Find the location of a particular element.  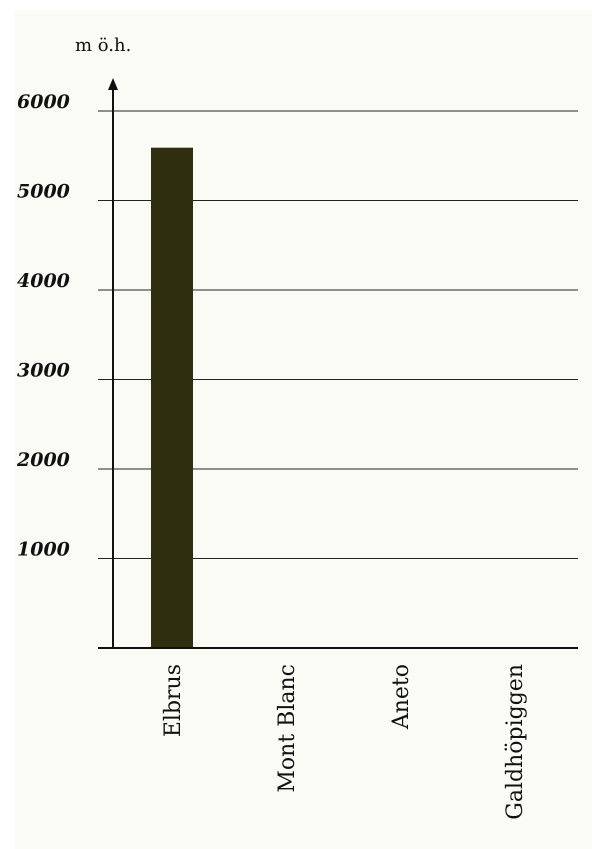

y-tick-labels: 1000 2000 3000 4000 5000 6000 is located at coordinates (43, 326).